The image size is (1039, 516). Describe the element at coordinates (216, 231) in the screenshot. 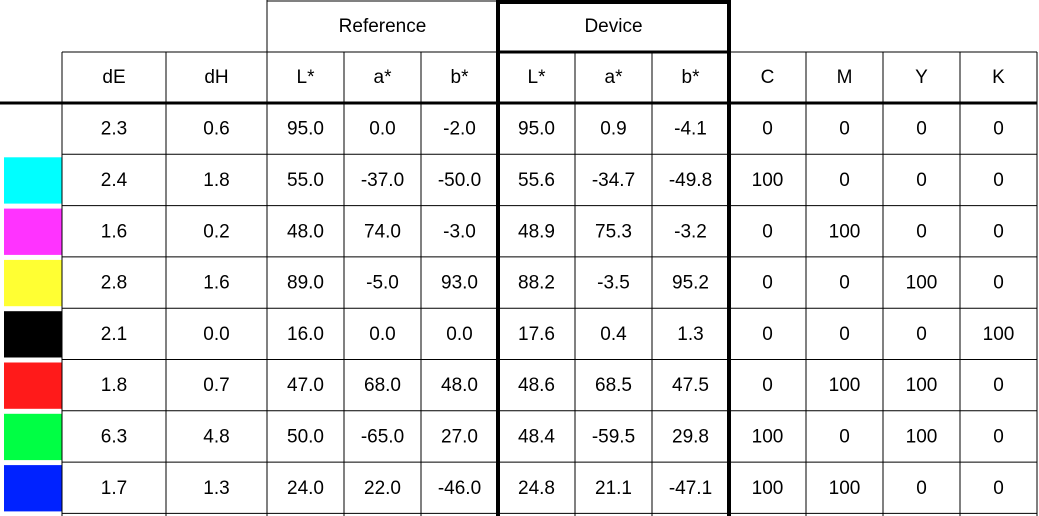

I see `cell: 0.2` at that location.